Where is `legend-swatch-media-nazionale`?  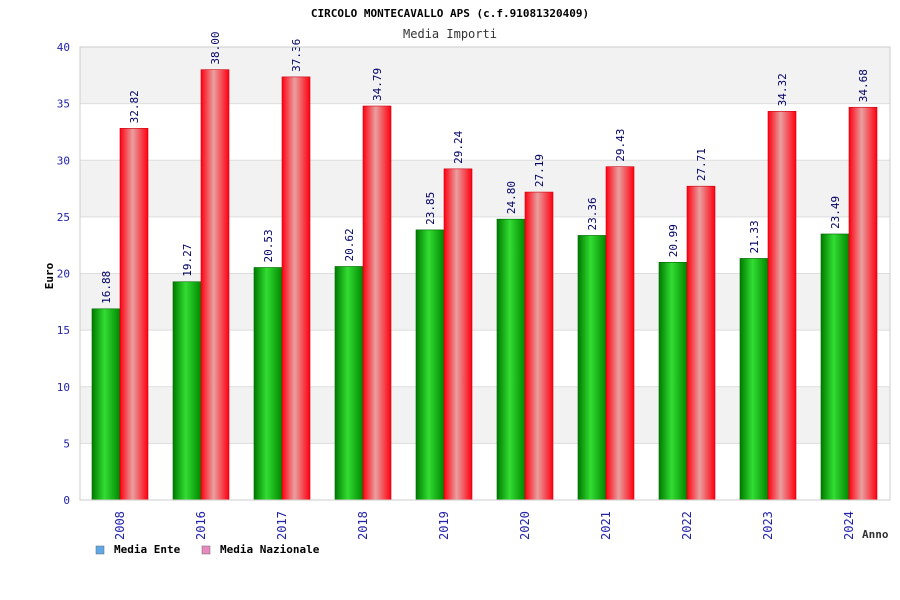 legend-swatch-media-nazionale is located at coordinates (206, 550).